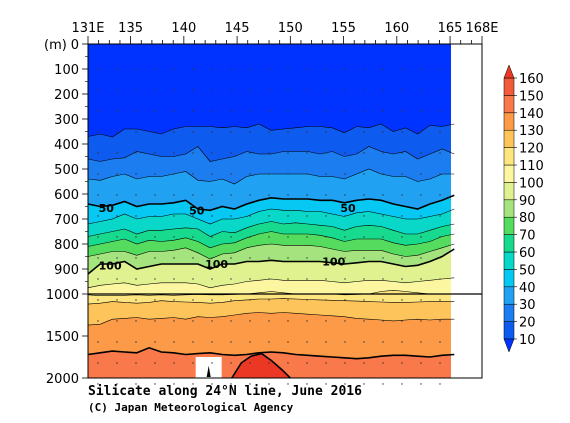  I want to click on colorbar-label: 160, so click(531, 79).